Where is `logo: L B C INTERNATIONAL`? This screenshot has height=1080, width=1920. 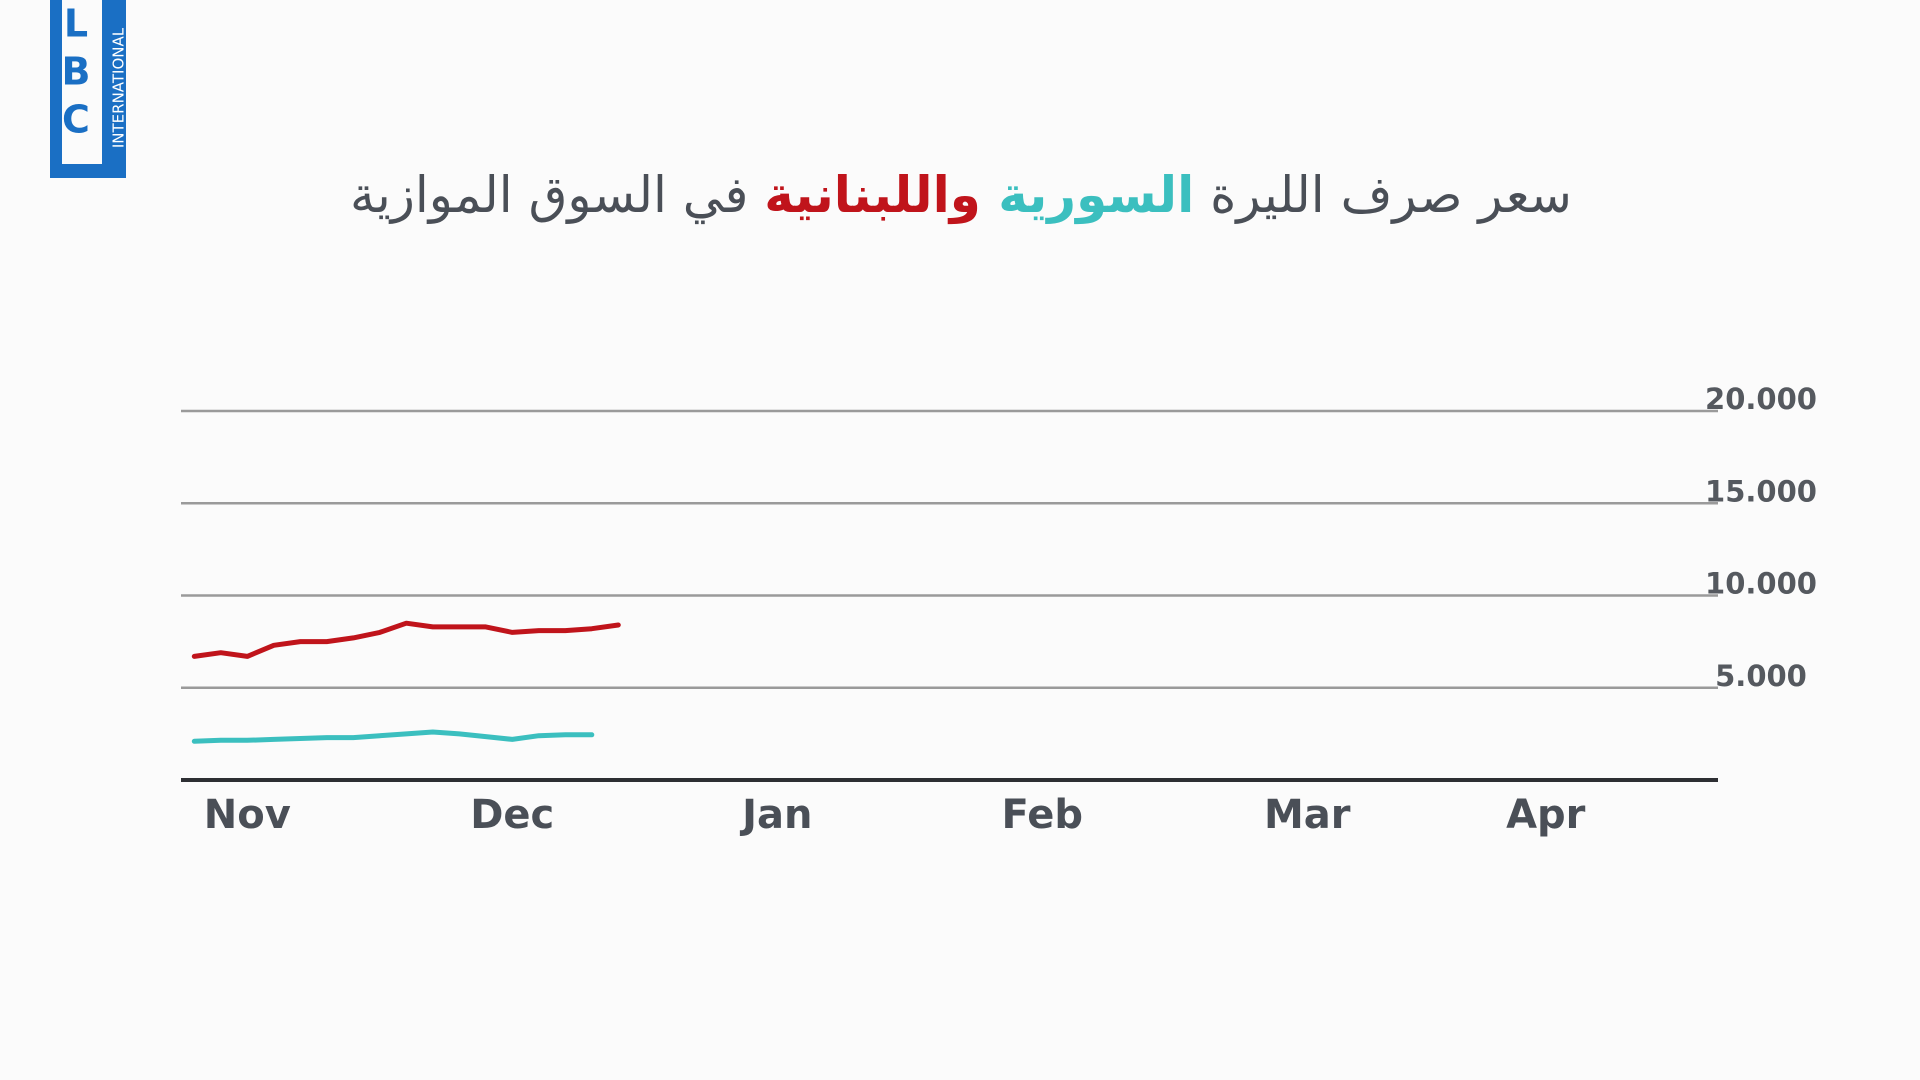 logo: L B C INTERNATIONAL is located at coordinates (89, 89).